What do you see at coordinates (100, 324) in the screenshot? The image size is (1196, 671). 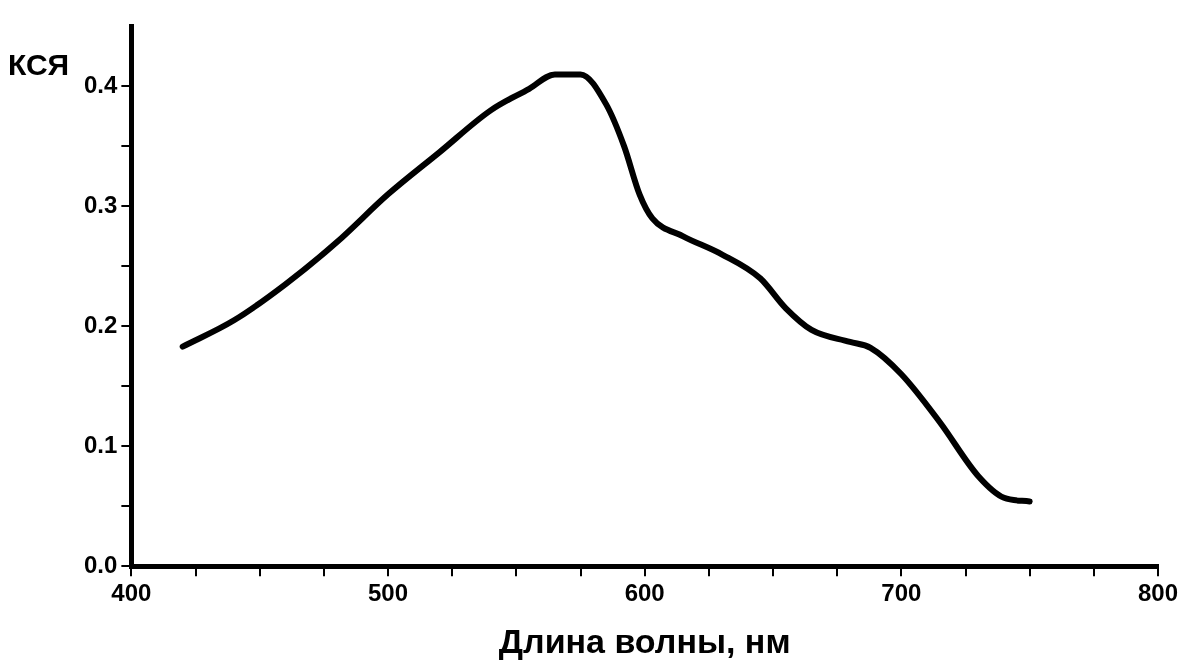 I see `y-tick-label: 0.2` at bounding box center [100, 324].